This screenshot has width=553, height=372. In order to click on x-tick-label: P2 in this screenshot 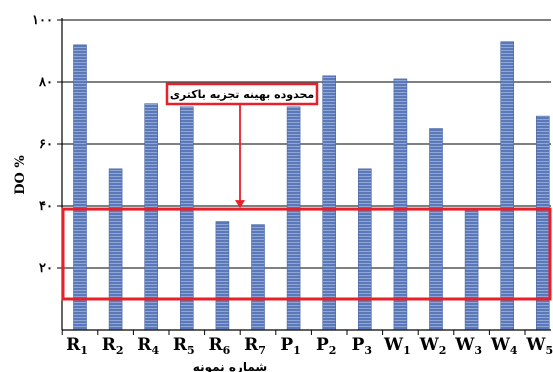, I will do `click(326, 346)`.